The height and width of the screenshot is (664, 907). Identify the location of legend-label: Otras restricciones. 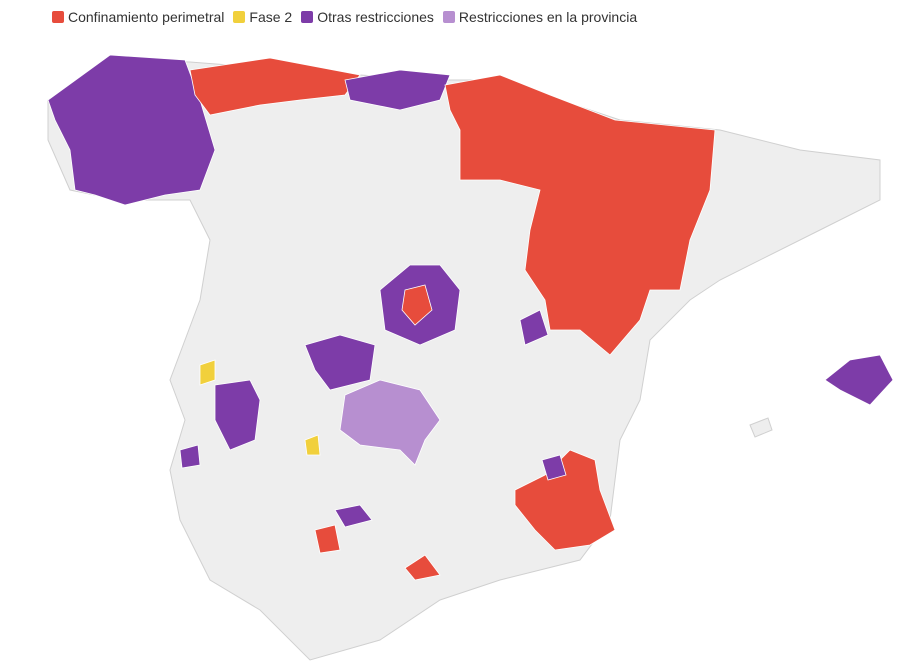
(375, 17).